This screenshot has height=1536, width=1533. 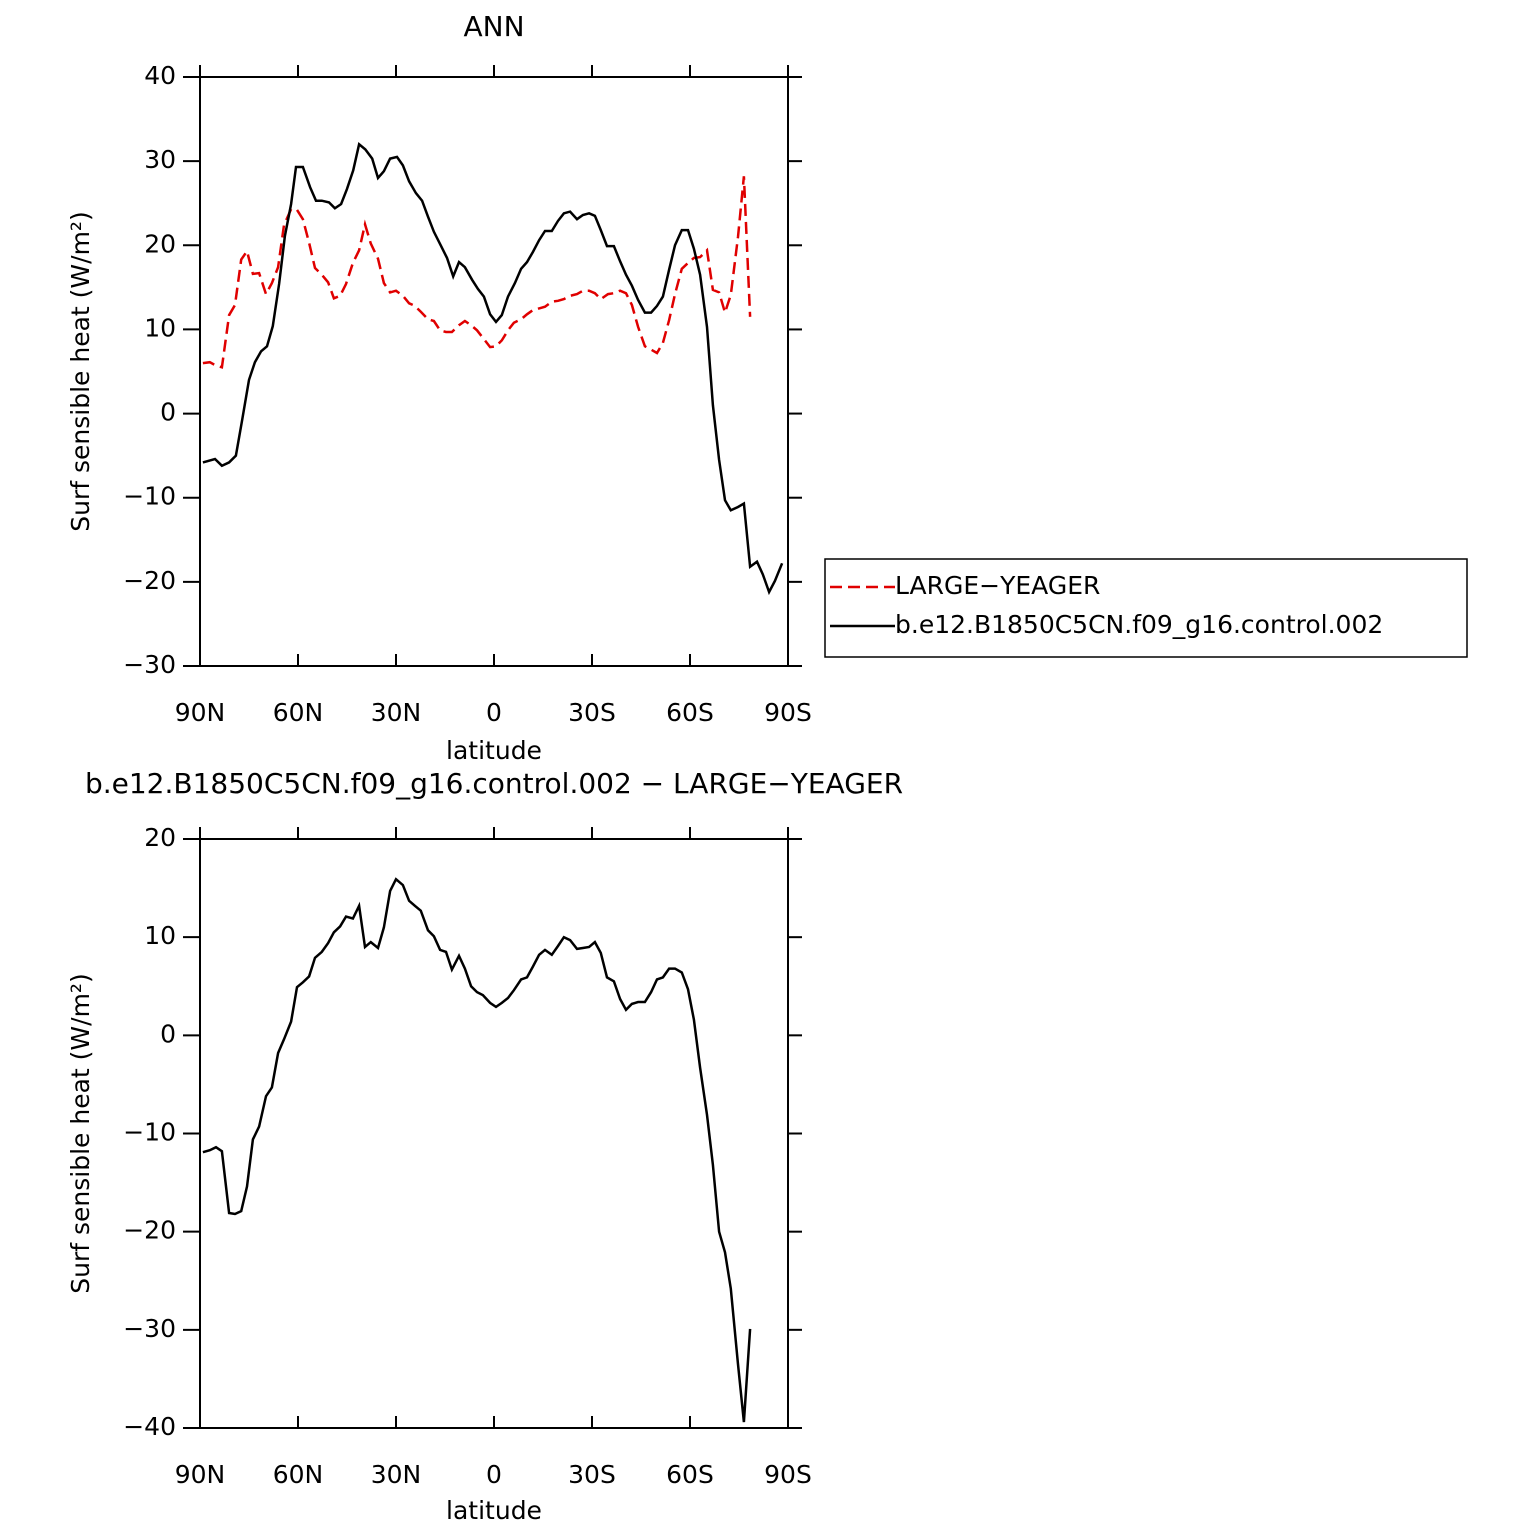 What do you see at coordinates (1139, 624) in the screenshot?
I see `legend-label: b.e12.B1850C5CN.f09_g16.control.002` at bounding box center [1139, 624].